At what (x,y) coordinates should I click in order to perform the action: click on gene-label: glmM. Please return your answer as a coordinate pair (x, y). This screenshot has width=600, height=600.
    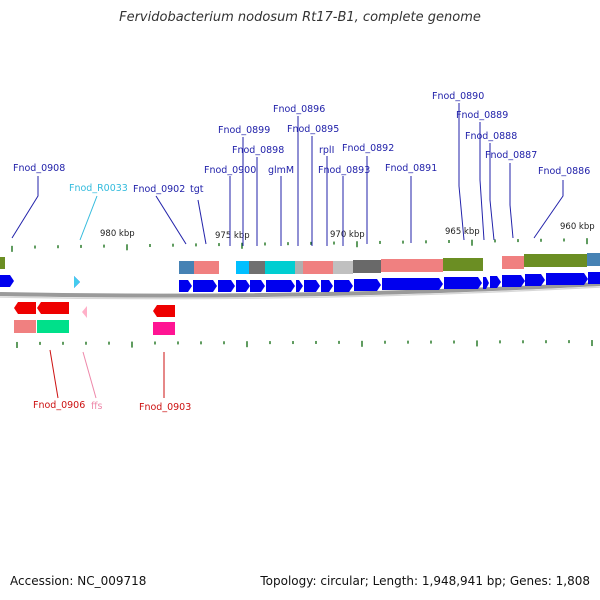
    Looking at the image, I should click on (281, 170).